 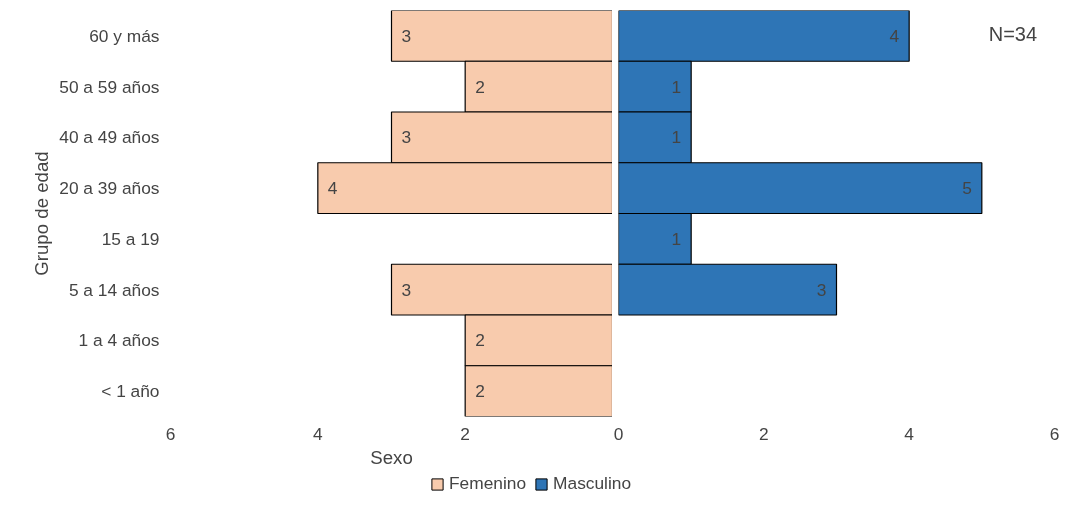 What do you see at coordinates (592, 483) in the screenshot?
I see `legend-label: Masculino` at bounding box center [592, 483].